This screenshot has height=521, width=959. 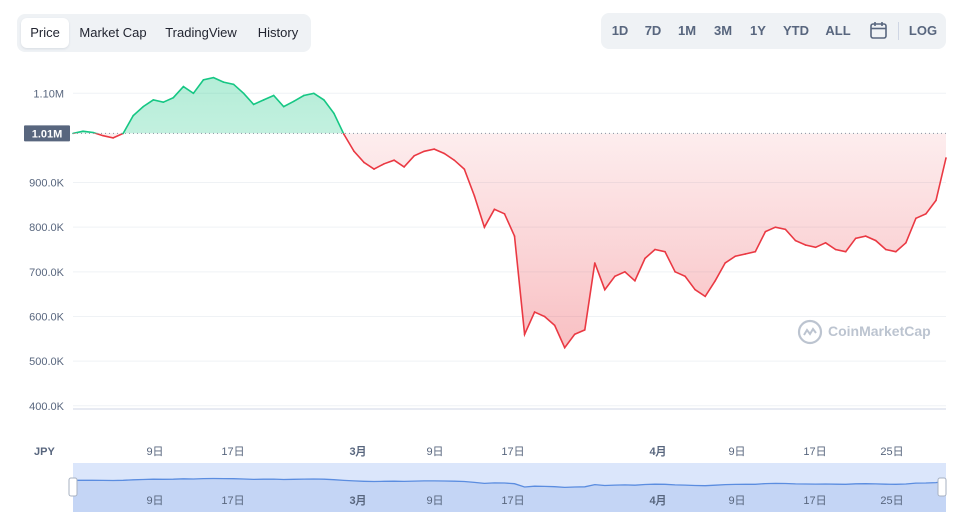 I want to click on baseline-label-bg, so click(x=47, y=133).